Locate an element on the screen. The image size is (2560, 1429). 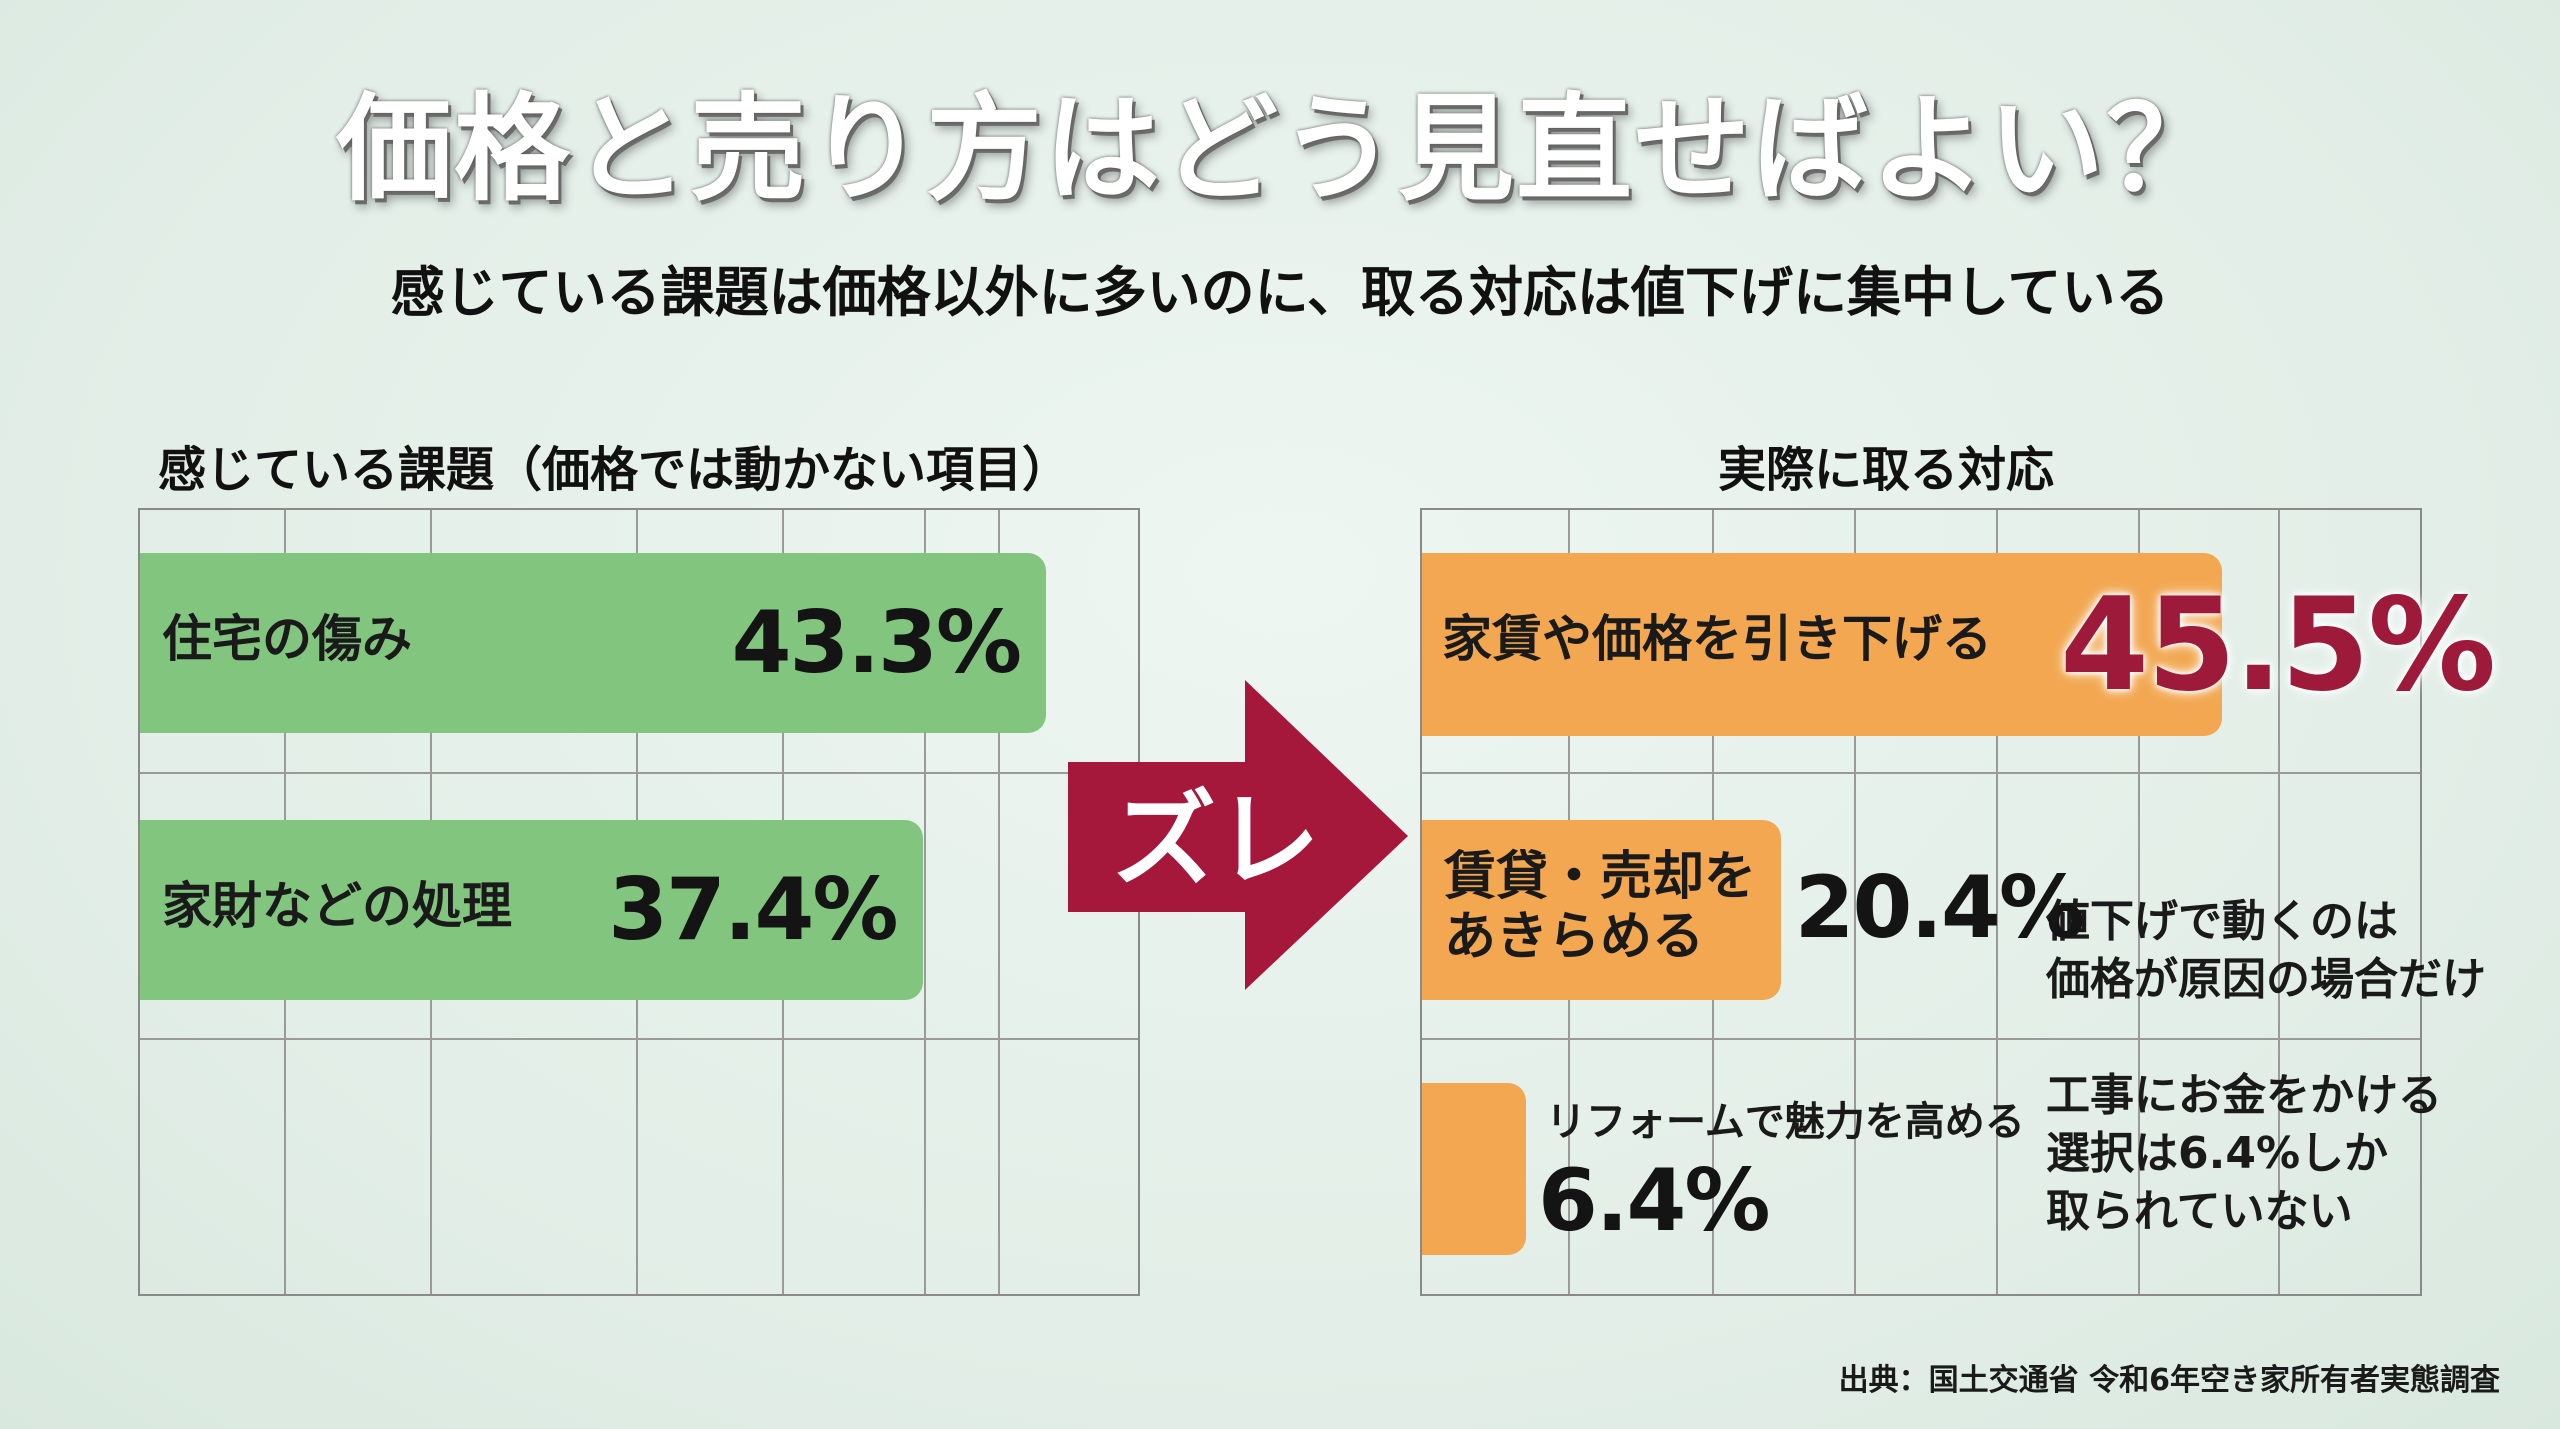
data-label: 20.4% is located at coordinates (1939, 908).